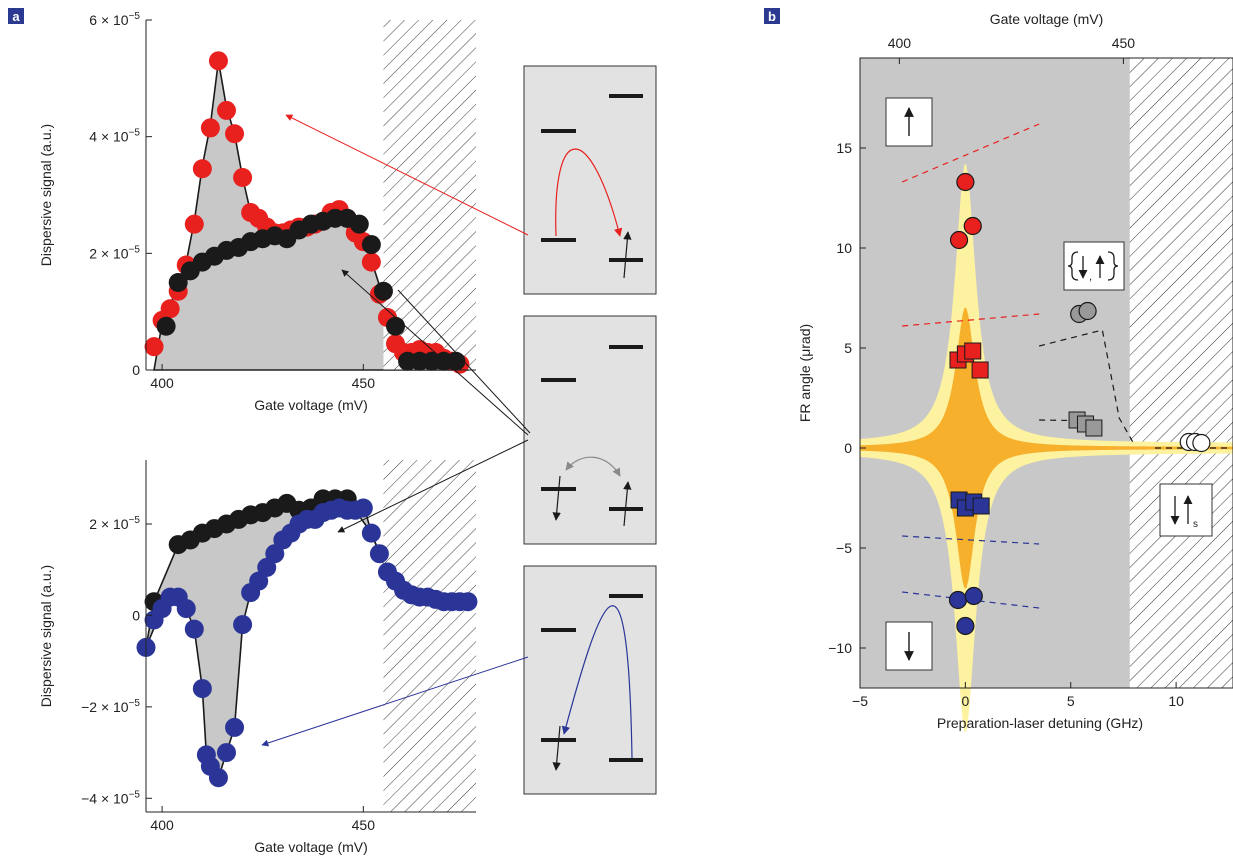  What do you see at coordinates (1176, 701) in the screenshot?
I see `x-tick-label: 10` at bounding box center [1176, 701].